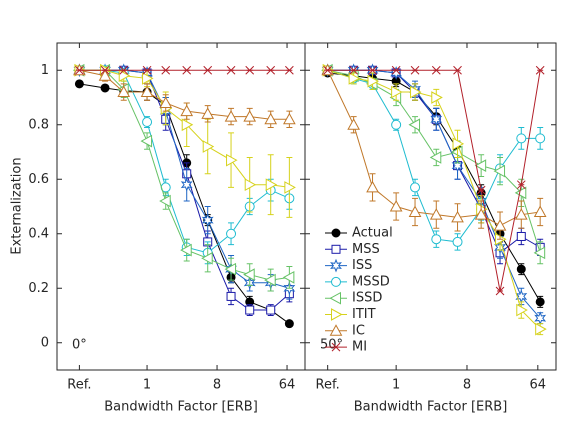 The image size is (583, 438). Describe the element at coordinates (359, 347) in the screenshot. I see `legend-label: MI` at that location.